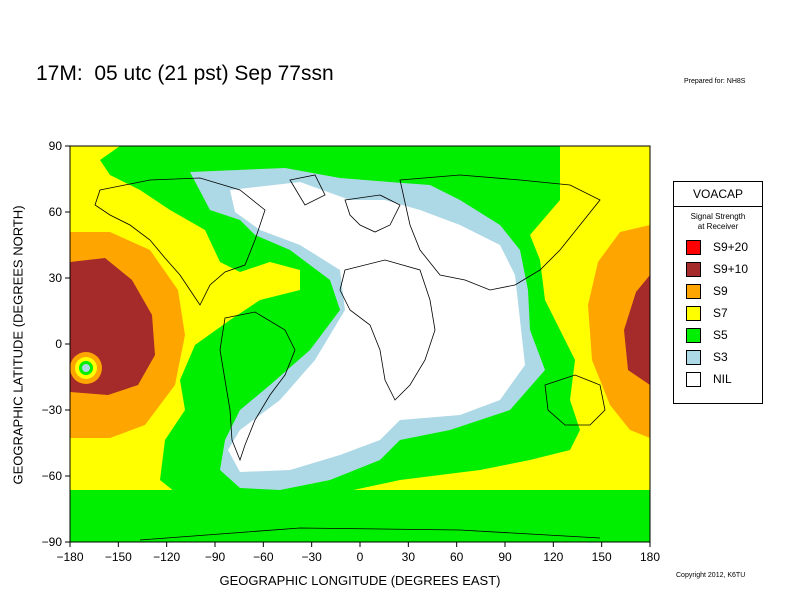 This screenshot has width=792, height=612. Describe the element at coordinates (711, 575) in the screenshot. I see `copyright-label: Copyright 2012, K6TU` at that location.